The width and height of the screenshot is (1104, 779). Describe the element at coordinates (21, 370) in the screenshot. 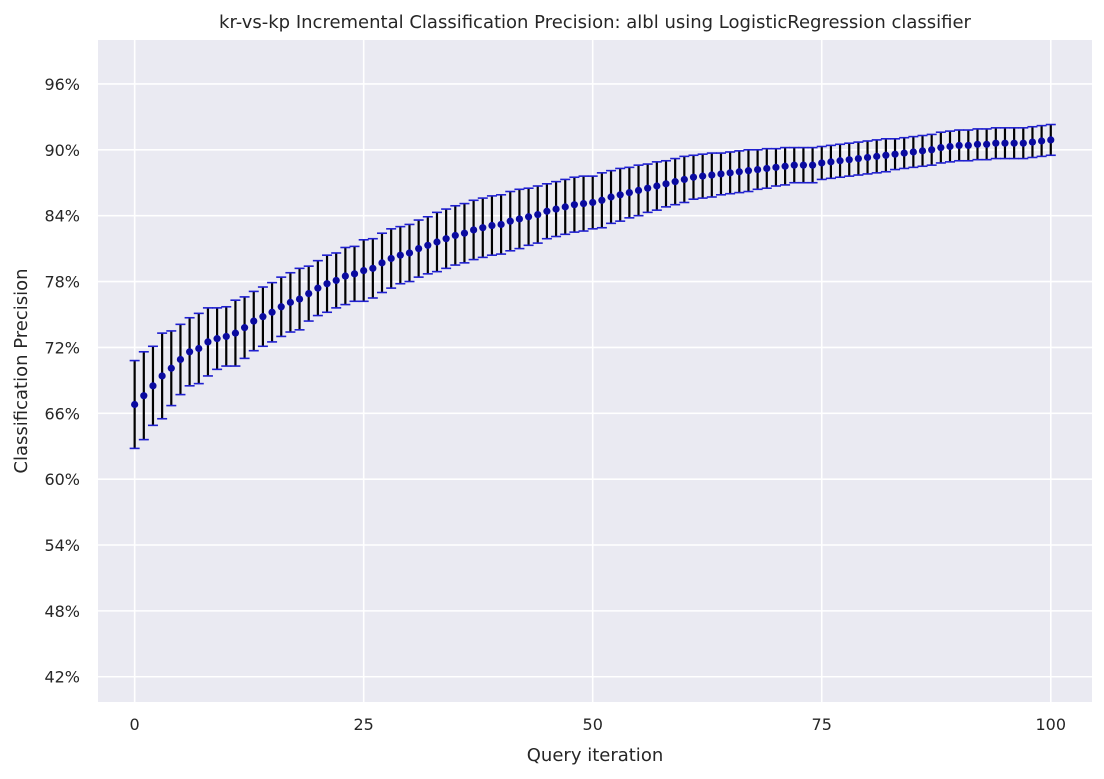

I see `y-axis-label: Classification Precision` at that location.